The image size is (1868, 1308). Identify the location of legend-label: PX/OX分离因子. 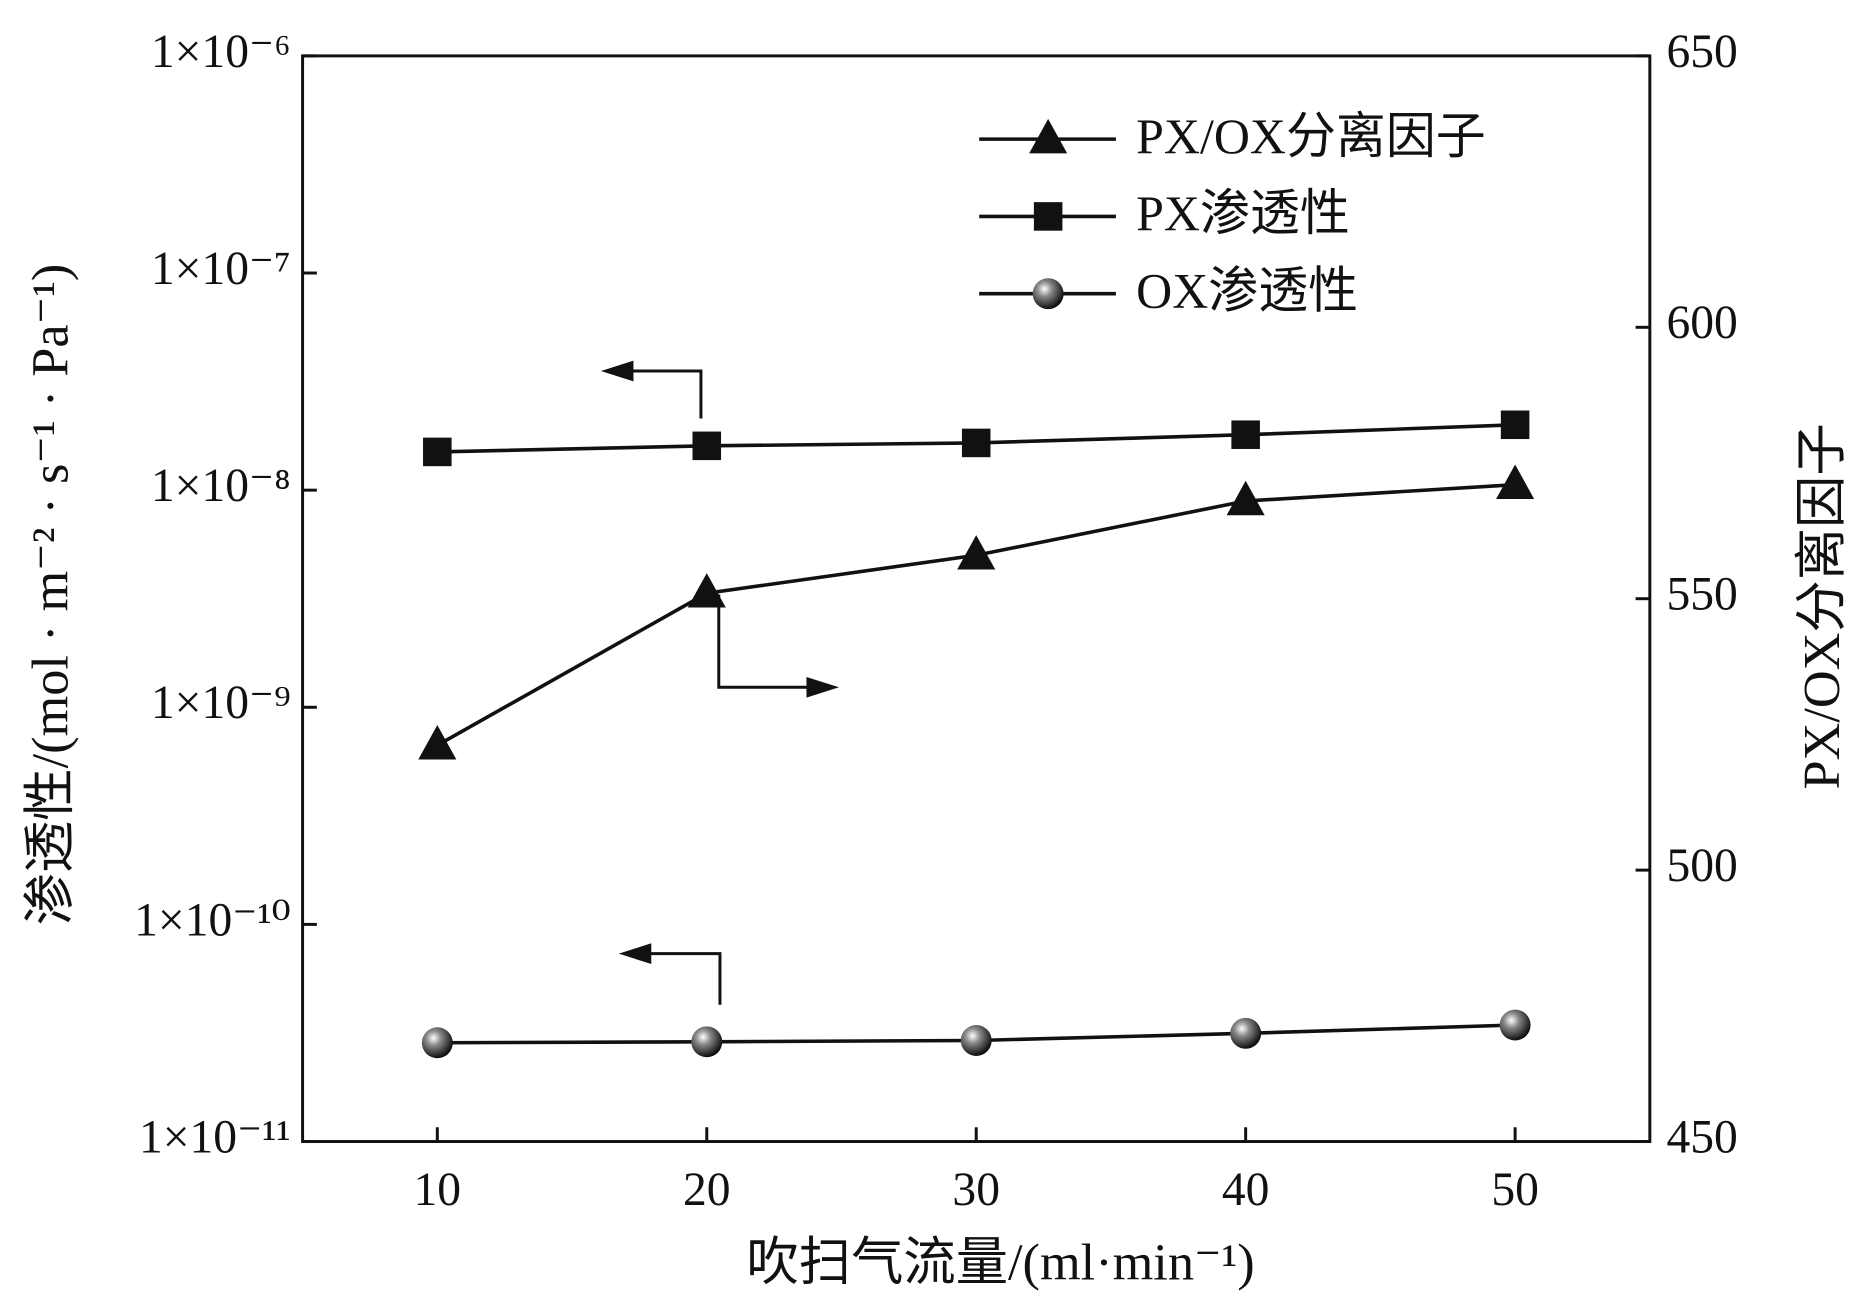
(1311, 136).